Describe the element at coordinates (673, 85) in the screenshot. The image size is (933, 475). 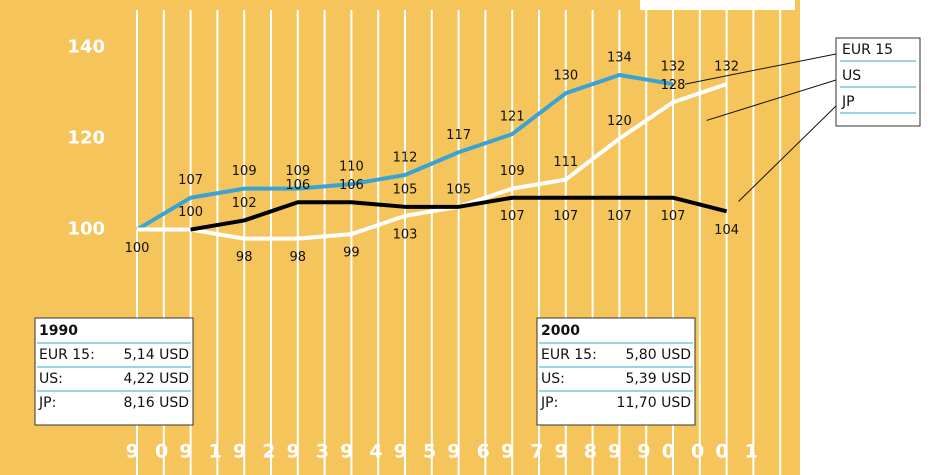
I see `data-label: 128` at that location.